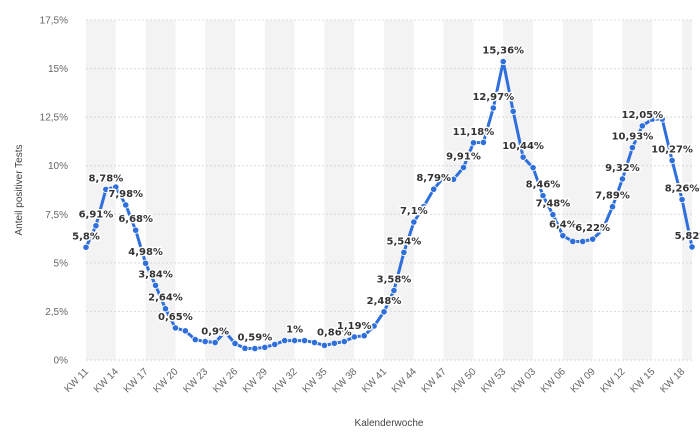 This screenshot has height=446, width=700. Describe the element at coordinates (86, 236) in the screenshot. I see `data-label: 5,8%` at that location.